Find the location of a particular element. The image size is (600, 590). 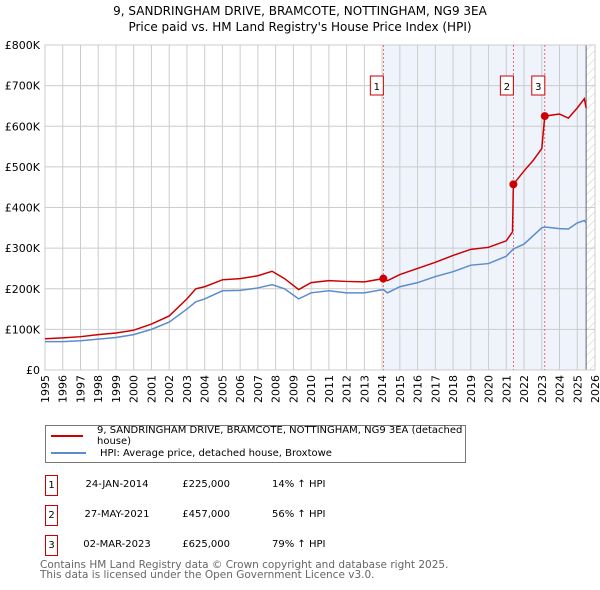

y-tick-label: £300K is located at coordinates (23, 248).